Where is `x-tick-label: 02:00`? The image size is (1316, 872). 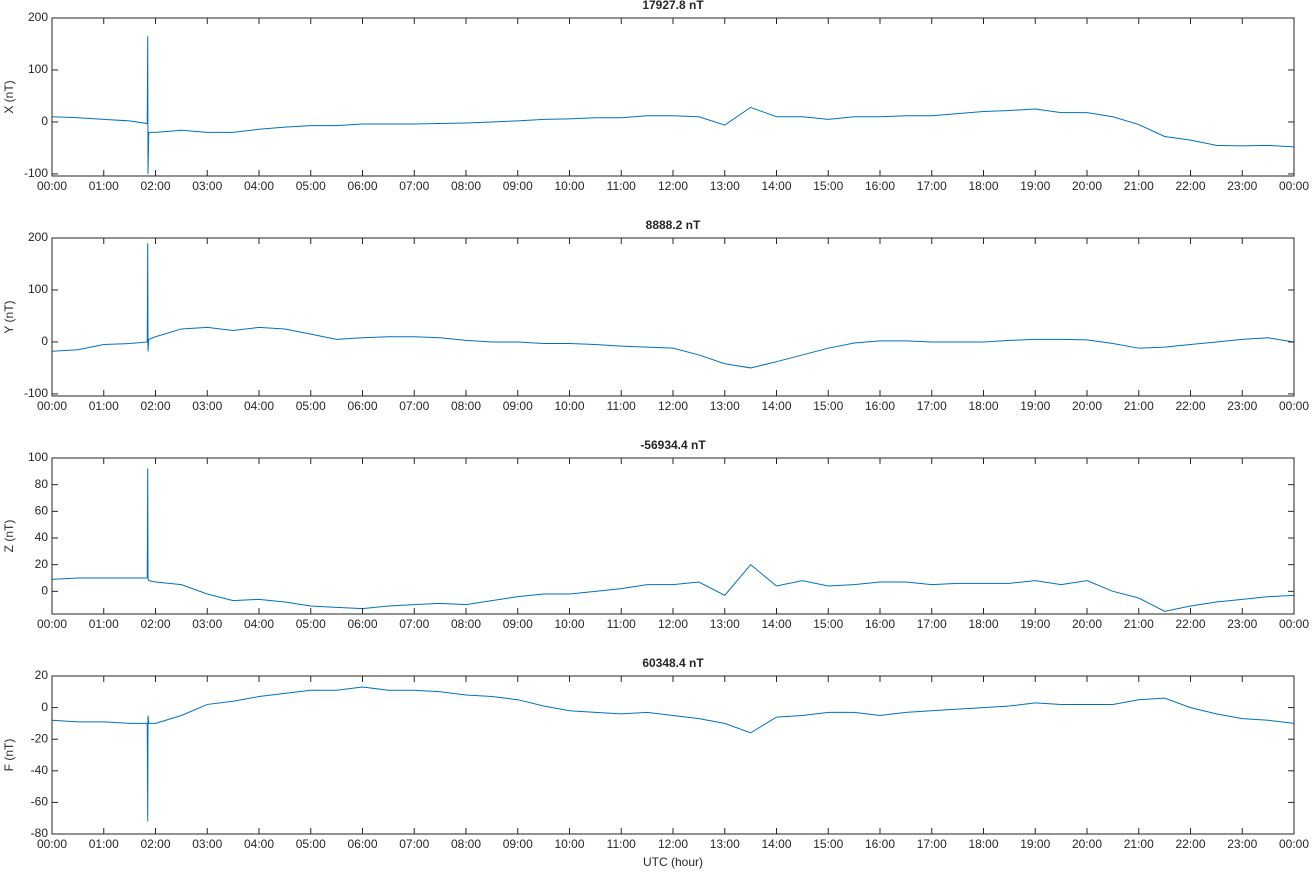
x-tick-label: 02:00 is located at coordinates (155, 406).